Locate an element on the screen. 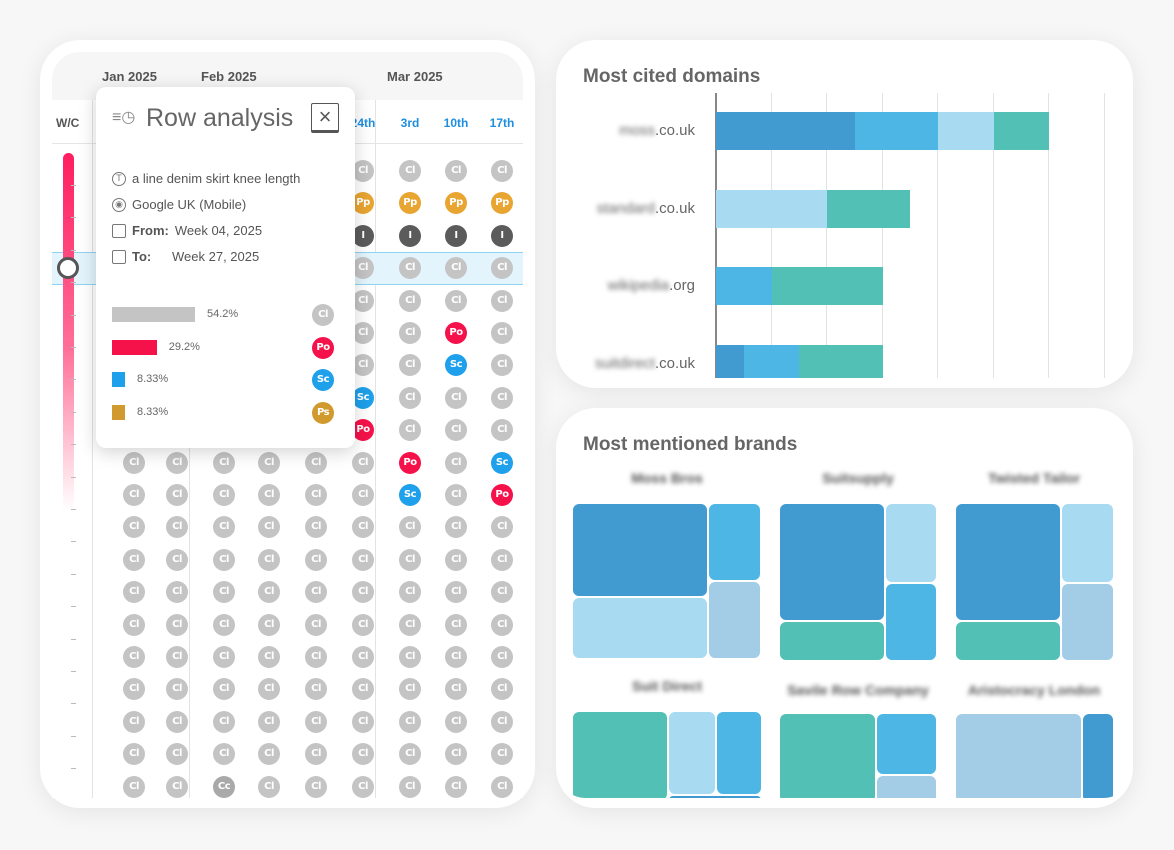  week-column-header: 24th is located at coordinates (363, 123).